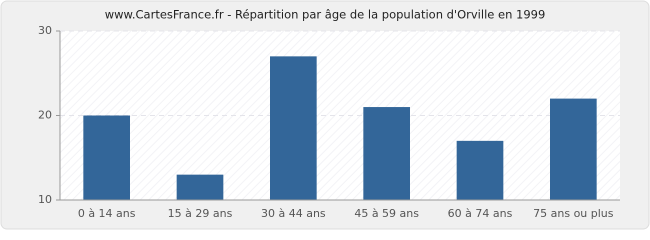 This screenshot has width=650, height=240. I want to click on y-tick-label: 10, so click(45, 199).